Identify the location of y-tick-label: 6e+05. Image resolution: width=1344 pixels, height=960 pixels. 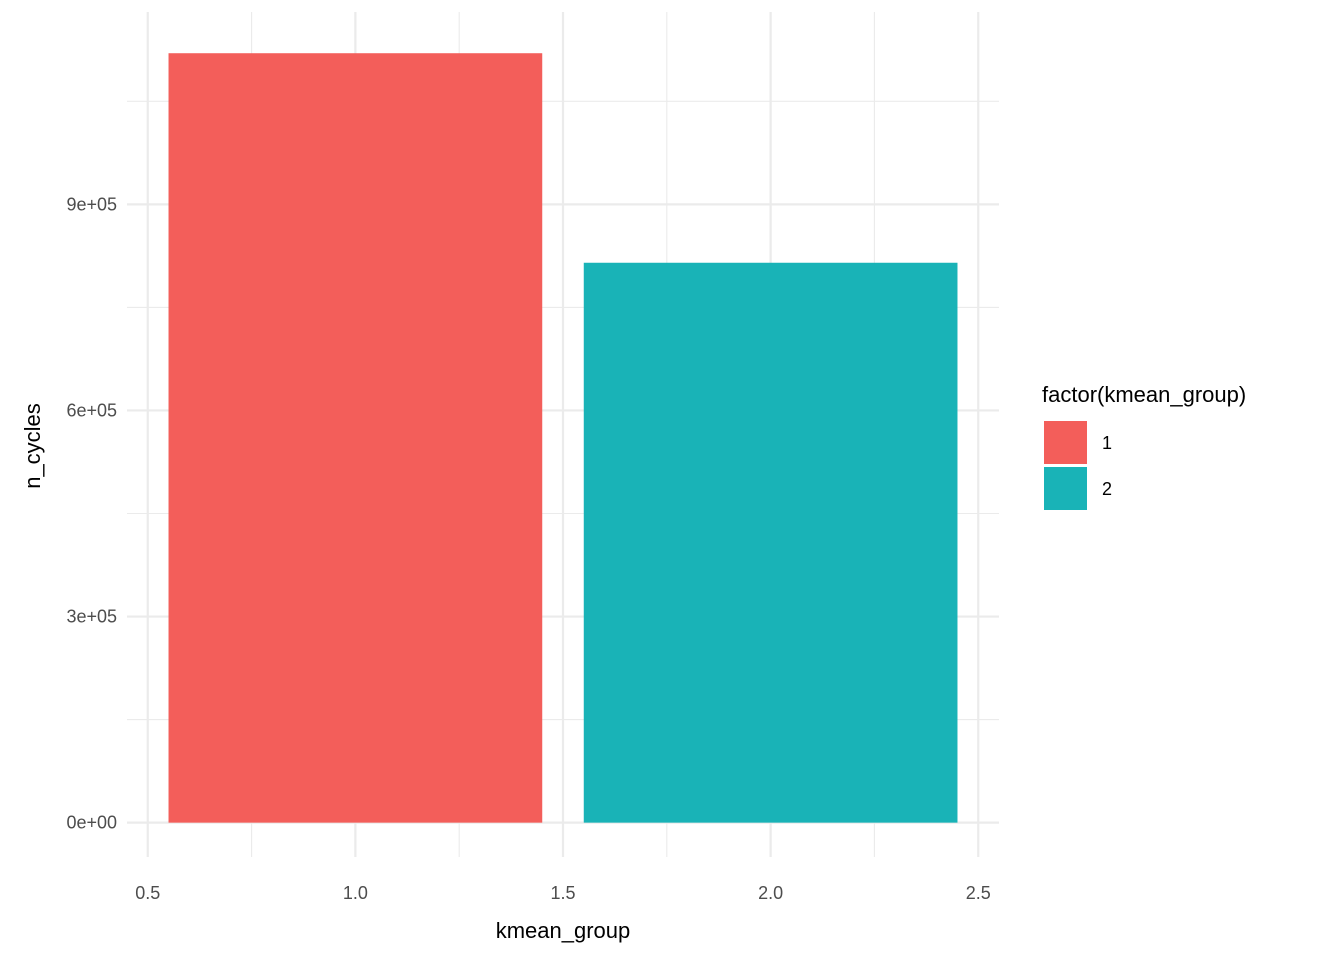
(91, 410).